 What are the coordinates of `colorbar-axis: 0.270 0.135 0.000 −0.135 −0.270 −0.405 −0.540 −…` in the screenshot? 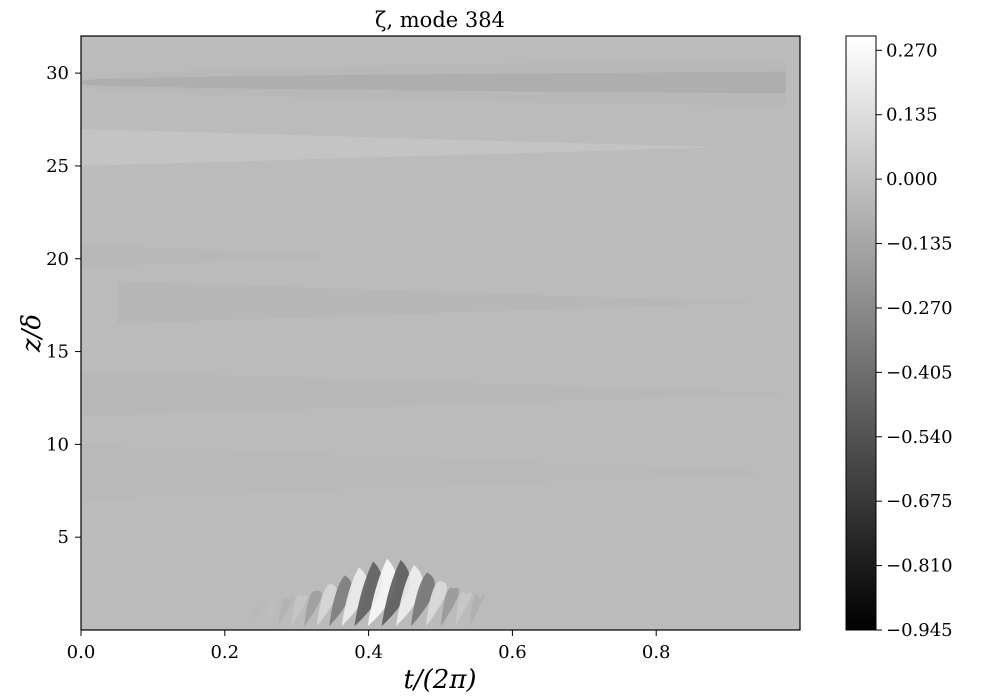 It's located at (914, 340).